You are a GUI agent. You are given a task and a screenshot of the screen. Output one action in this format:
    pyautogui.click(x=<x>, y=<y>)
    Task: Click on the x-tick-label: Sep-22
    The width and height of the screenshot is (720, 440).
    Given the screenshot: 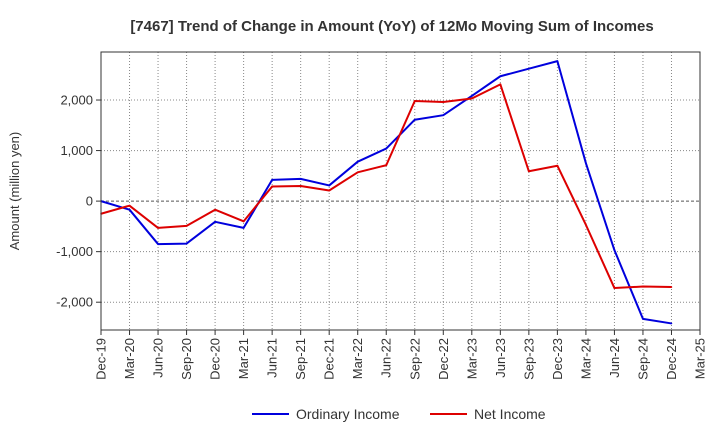 What is the action you would take?
    pyautogui.click(x=414, y=359)
    